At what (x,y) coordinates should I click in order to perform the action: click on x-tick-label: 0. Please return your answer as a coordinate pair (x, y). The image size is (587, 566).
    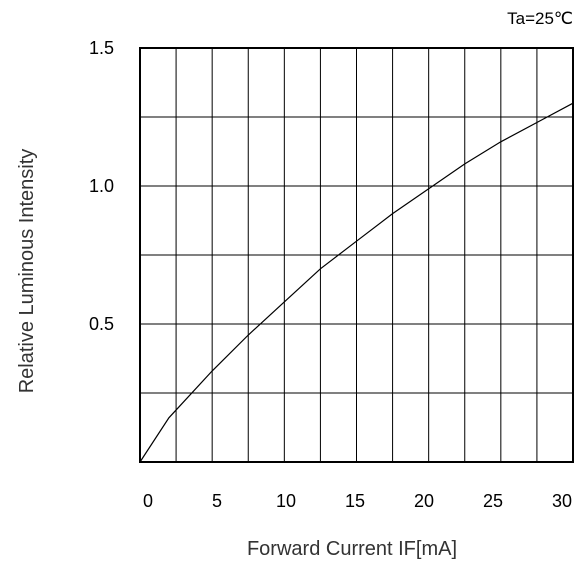
    Looking at the image, I should click on (148, 501).